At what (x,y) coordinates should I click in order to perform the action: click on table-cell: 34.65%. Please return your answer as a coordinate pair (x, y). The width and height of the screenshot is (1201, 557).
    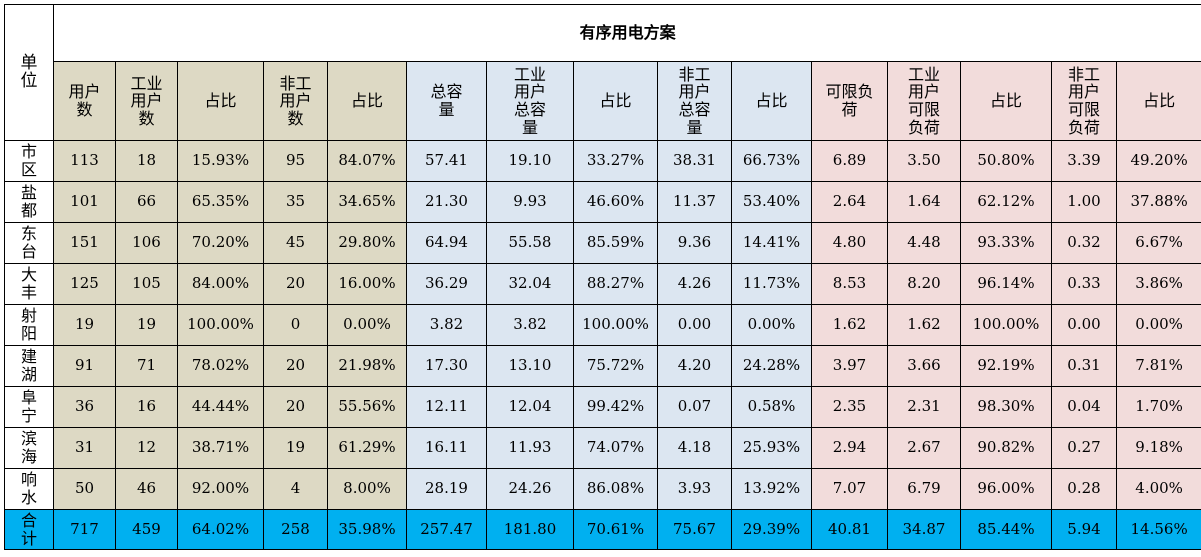
    Looking at the image, I should click on (367, 202).